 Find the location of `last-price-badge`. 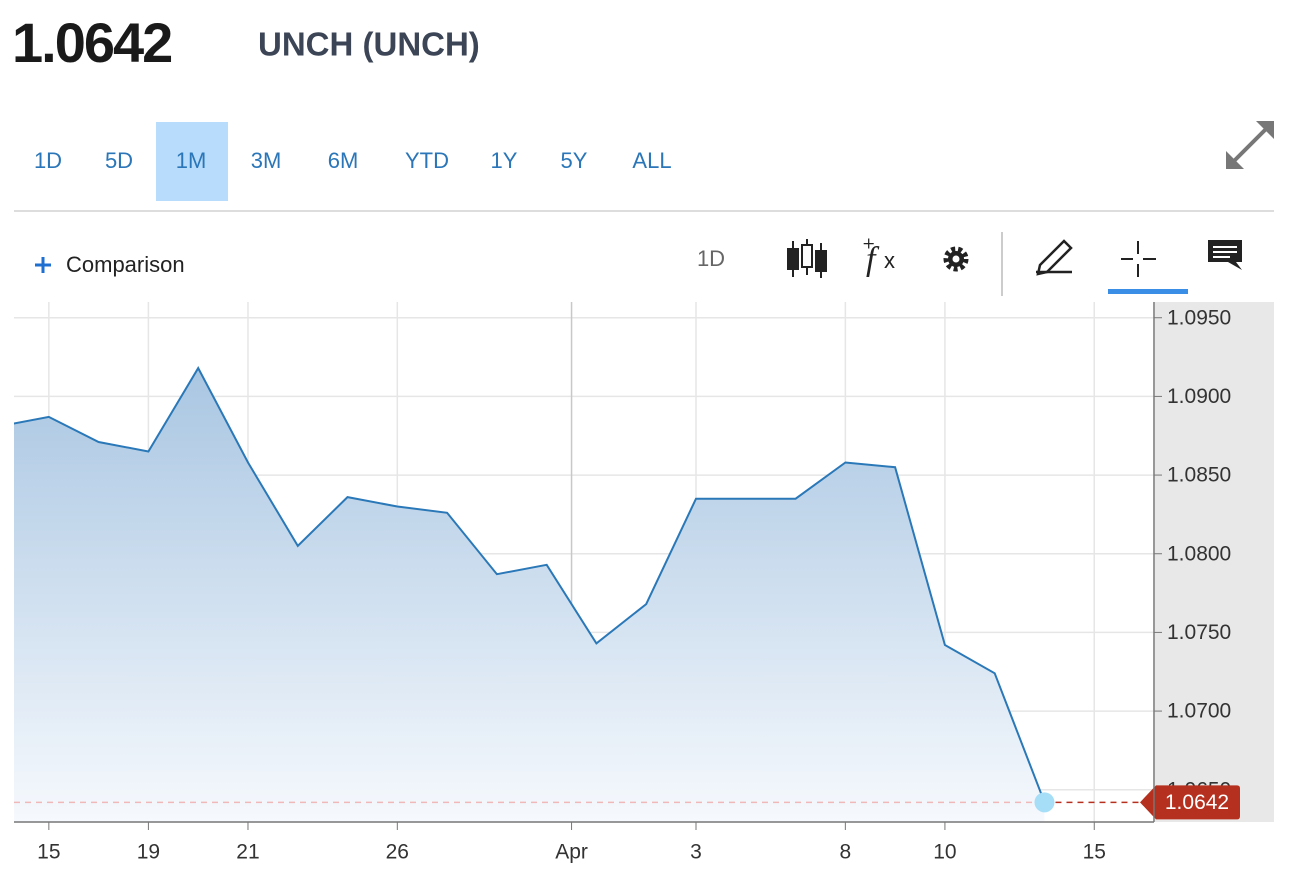

last-price-badge is located at coordinates (1190, 802).